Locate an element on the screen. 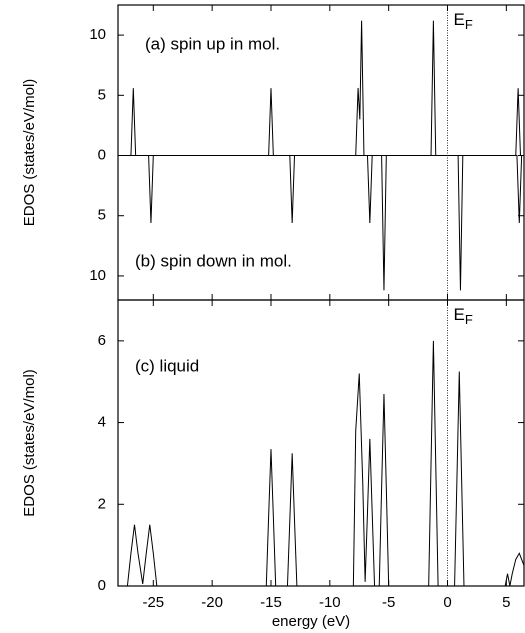  y-tick-label: 4 is located at coordinates (102, 422).